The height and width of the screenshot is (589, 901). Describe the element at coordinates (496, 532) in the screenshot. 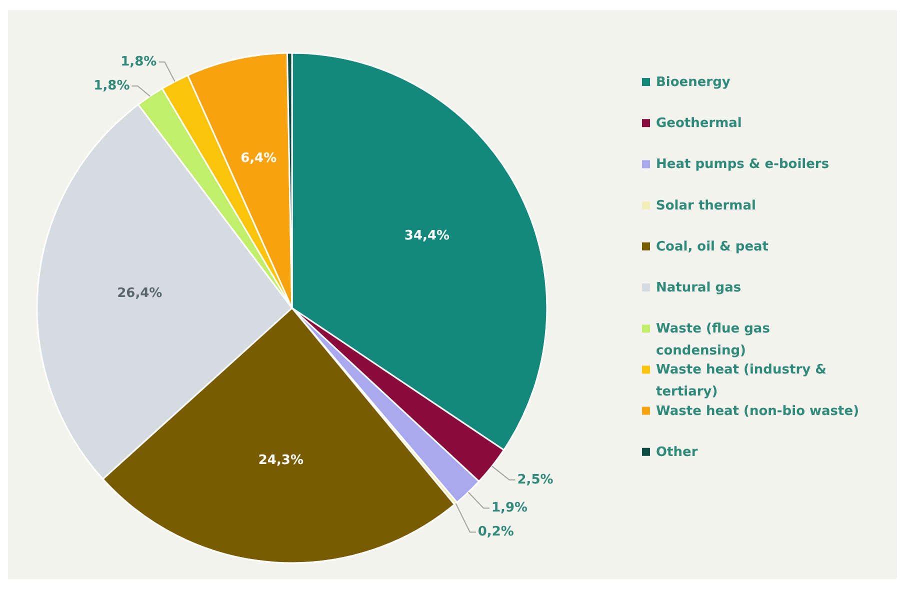

I see `data-label: 0,2%` at that location.